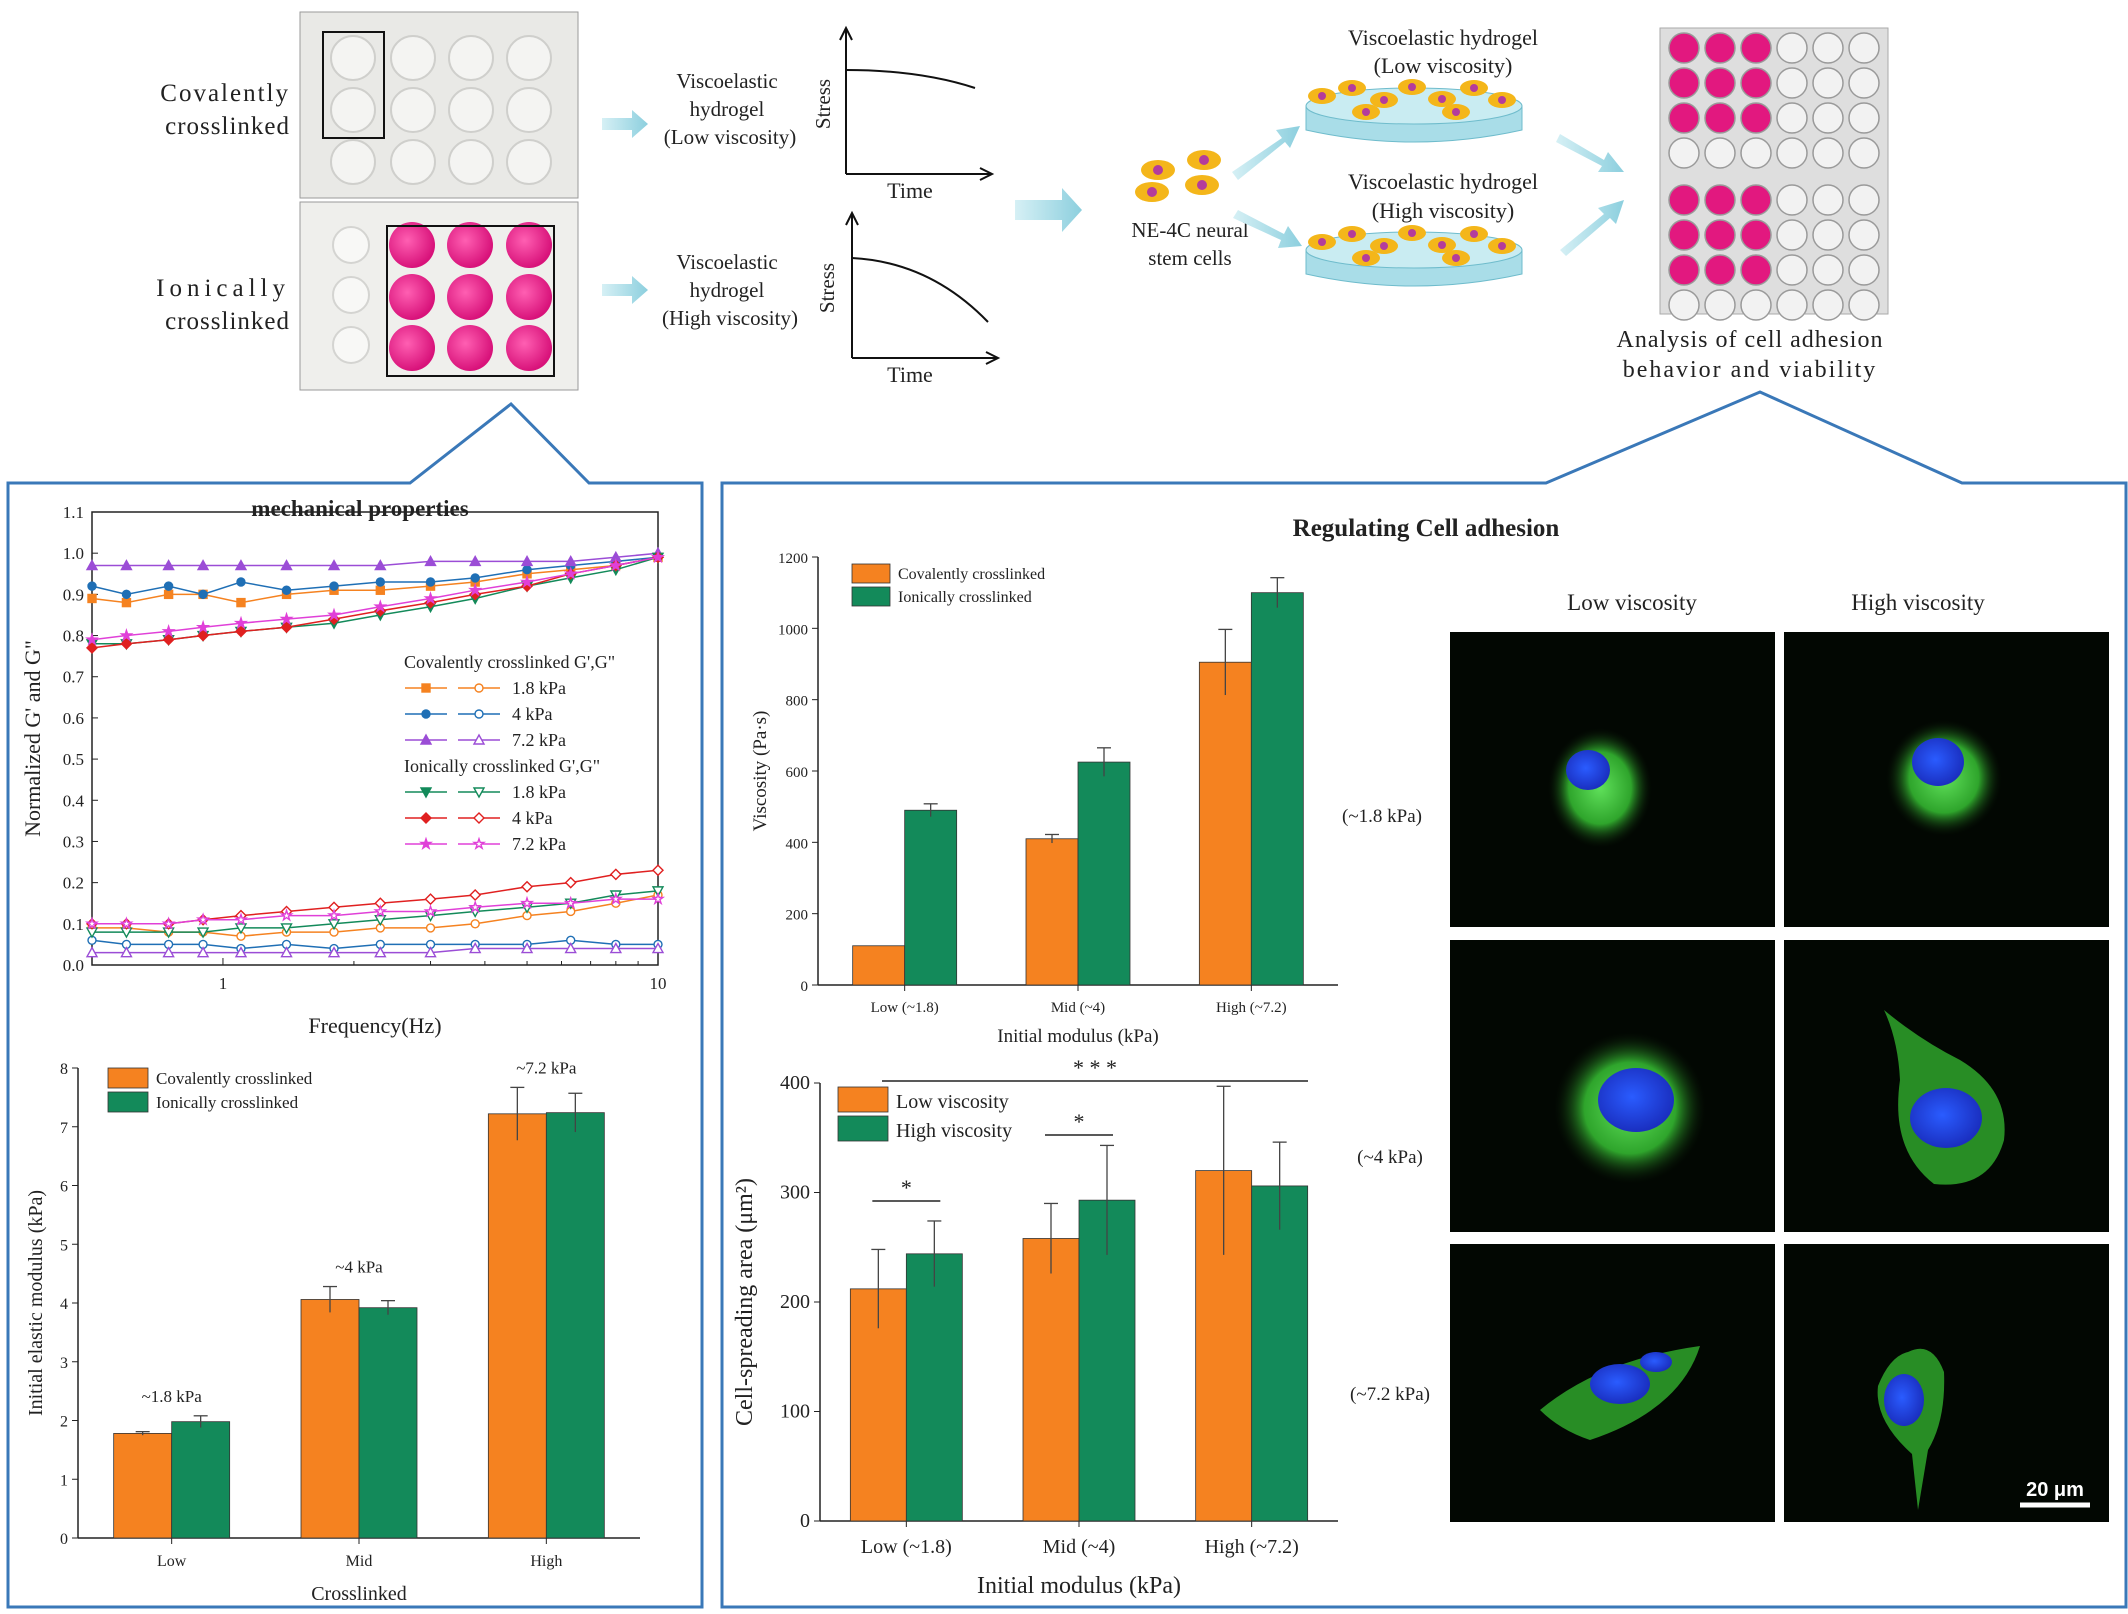 Image resolution: width=2128 pixels, height=1614 pixels. Describe the element at coordinates (470, 296) in the screenshot. I see `ionic-wells-pink` at that location.